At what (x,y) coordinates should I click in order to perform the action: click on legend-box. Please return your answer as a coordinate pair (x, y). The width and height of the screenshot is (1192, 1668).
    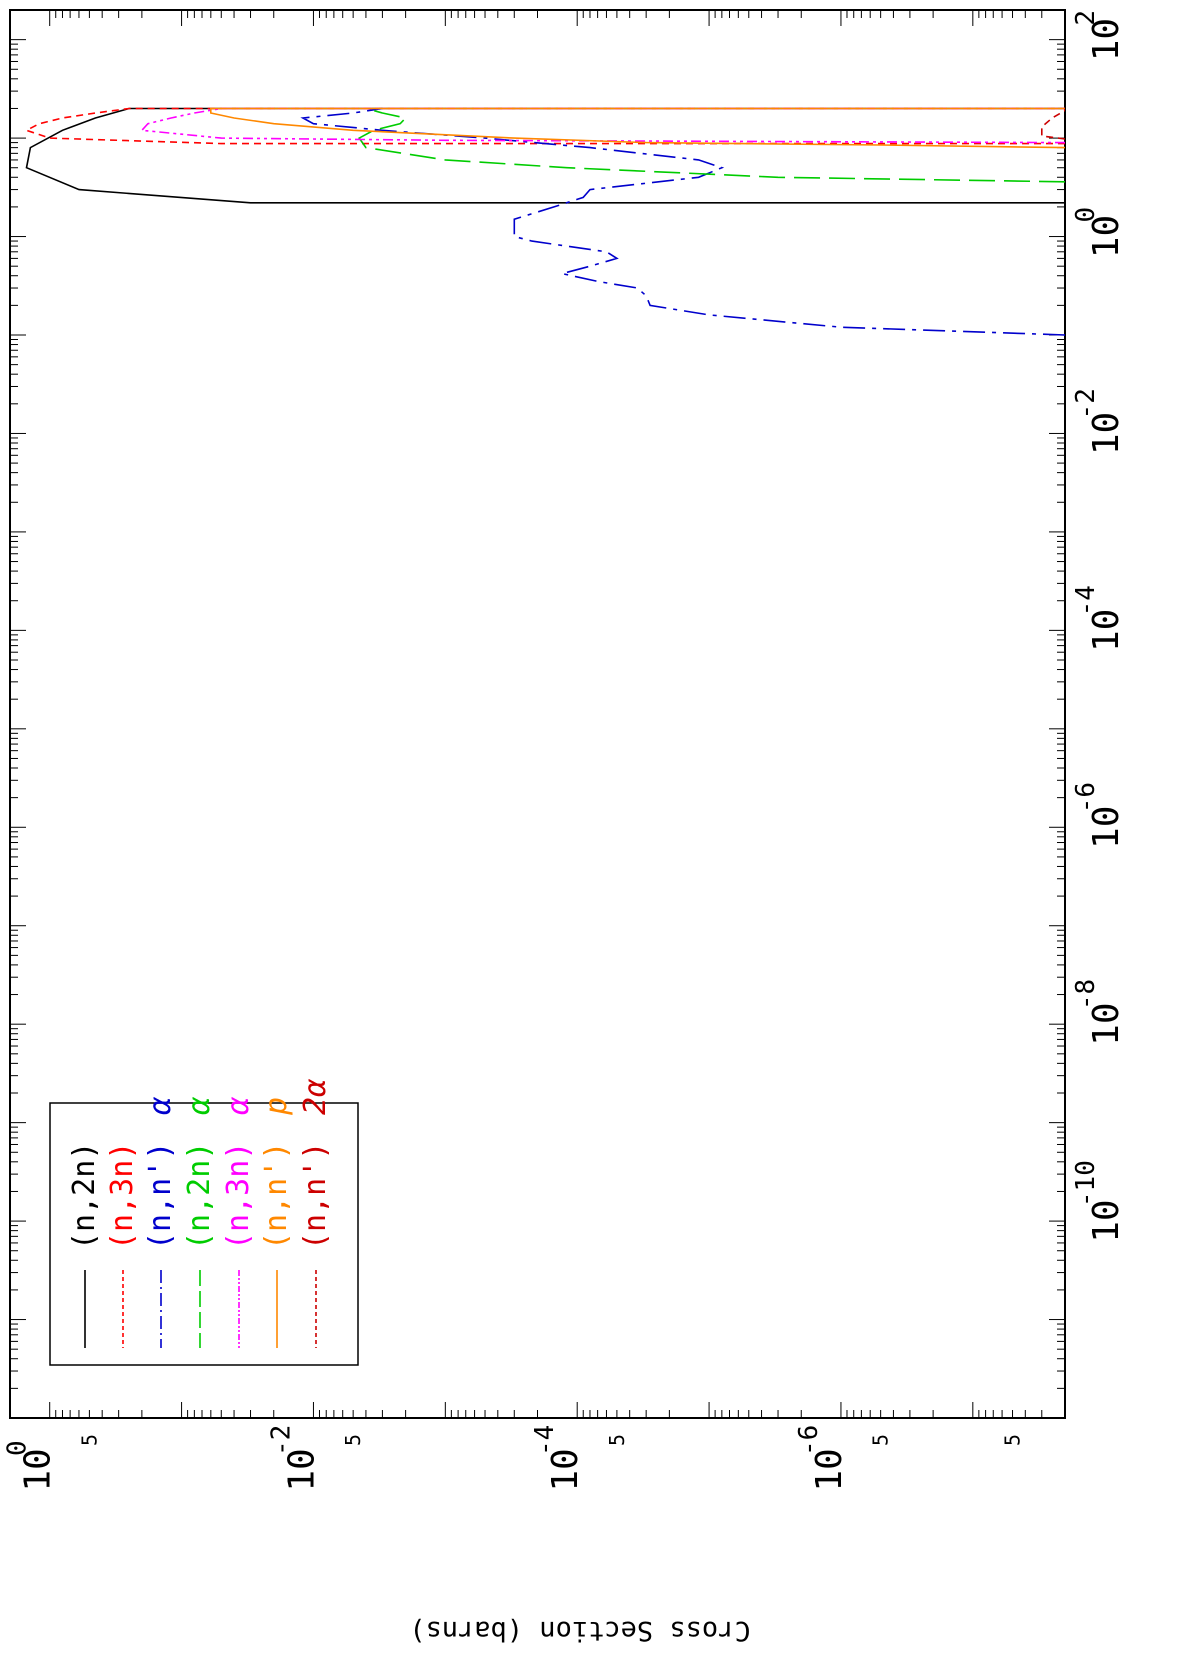
    Looking at the image, I should click on (204, 1234).